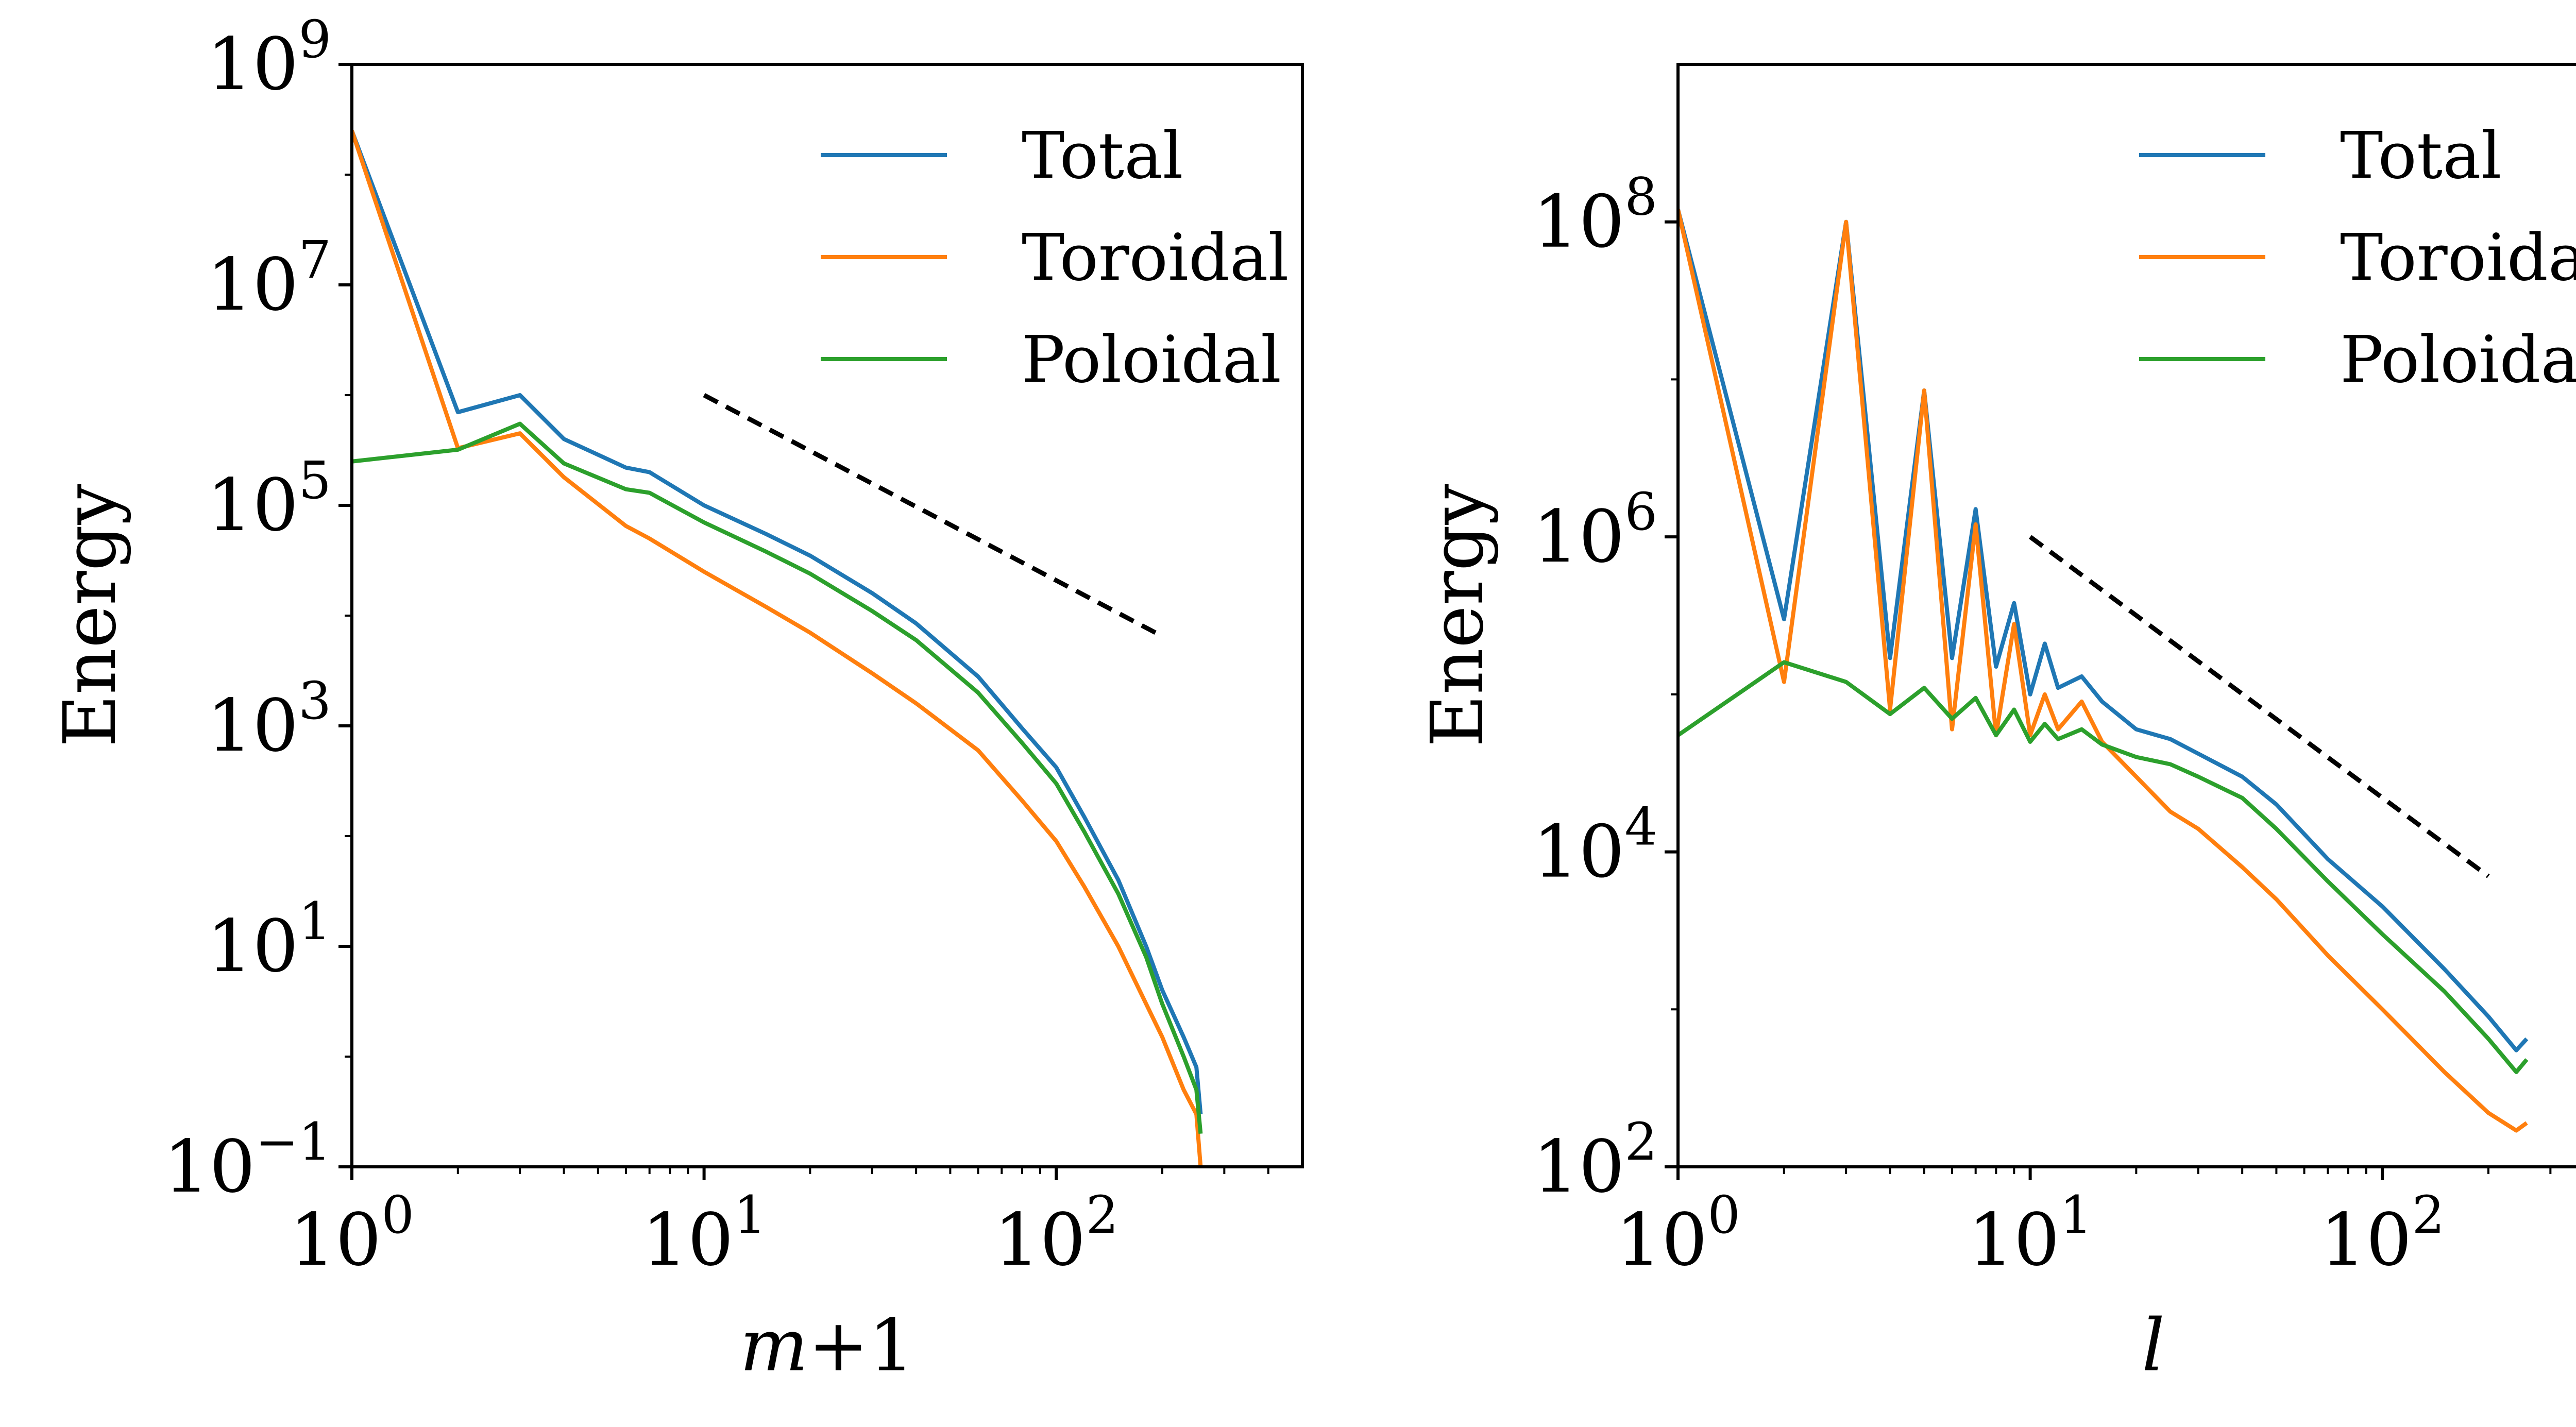 The width and height of the screenshot is (2576, 1427). Describe the element at coordinates (1155, 257) in the screenshot. I see `left-legend-label-toroidal: Toroidal` at that location.